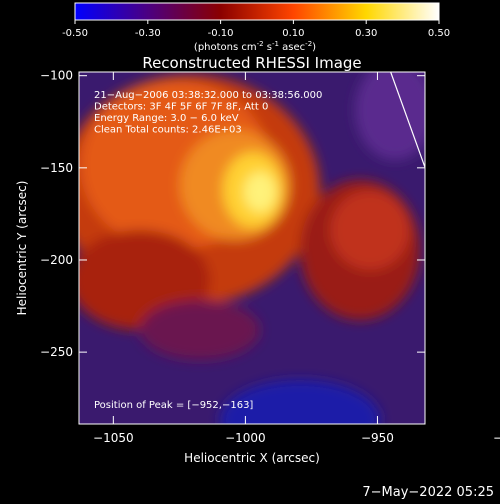  What do you see at coordinates (56, 352) in the screenshot?
I see `y-tick-label: −250` at bounding box center [56, 352].